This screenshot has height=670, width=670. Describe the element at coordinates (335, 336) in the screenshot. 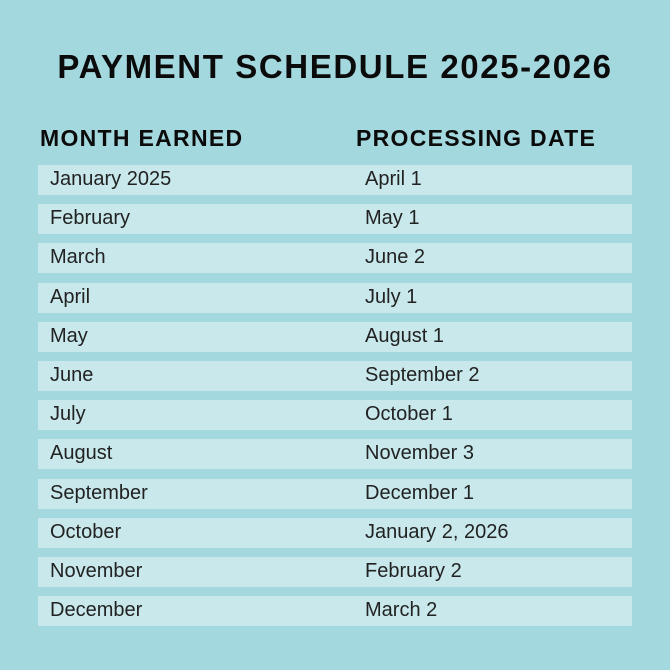

I see `table-row: May August 1` at that location.